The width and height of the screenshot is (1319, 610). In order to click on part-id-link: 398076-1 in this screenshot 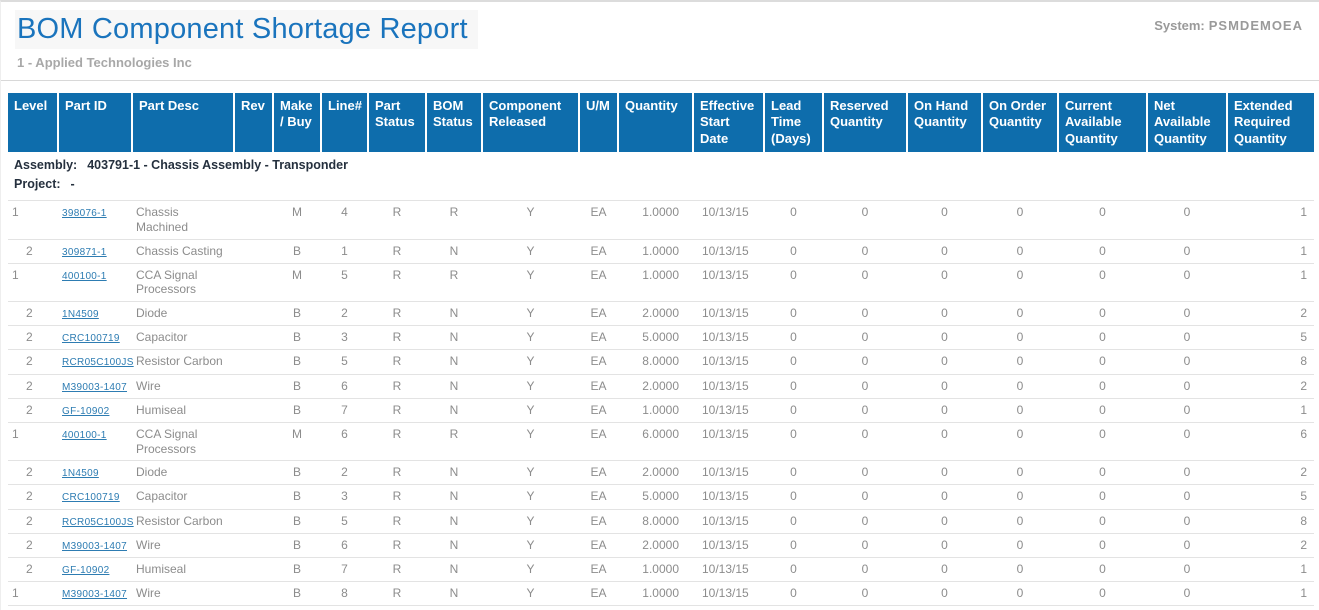, I will do `click(84, 214)`.